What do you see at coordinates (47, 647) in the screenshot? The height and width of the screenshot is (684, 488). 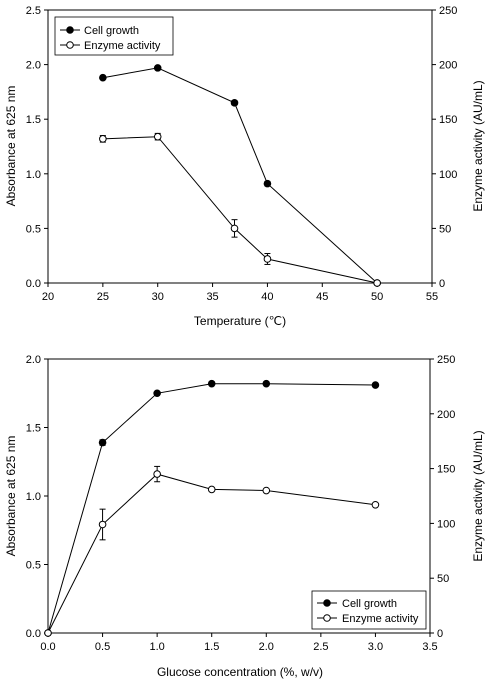 I see `x-tick-label: 0.0` at bounding box center [47, 647].